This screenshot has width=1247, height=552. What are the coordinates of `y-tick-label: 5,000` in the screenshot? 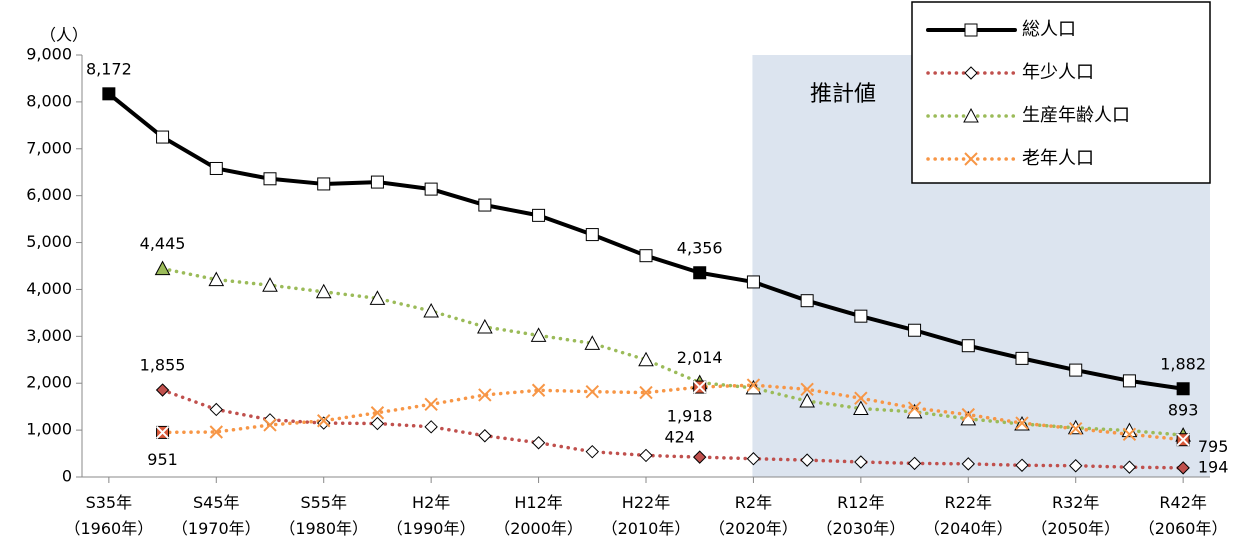 It's located at (49, 241).